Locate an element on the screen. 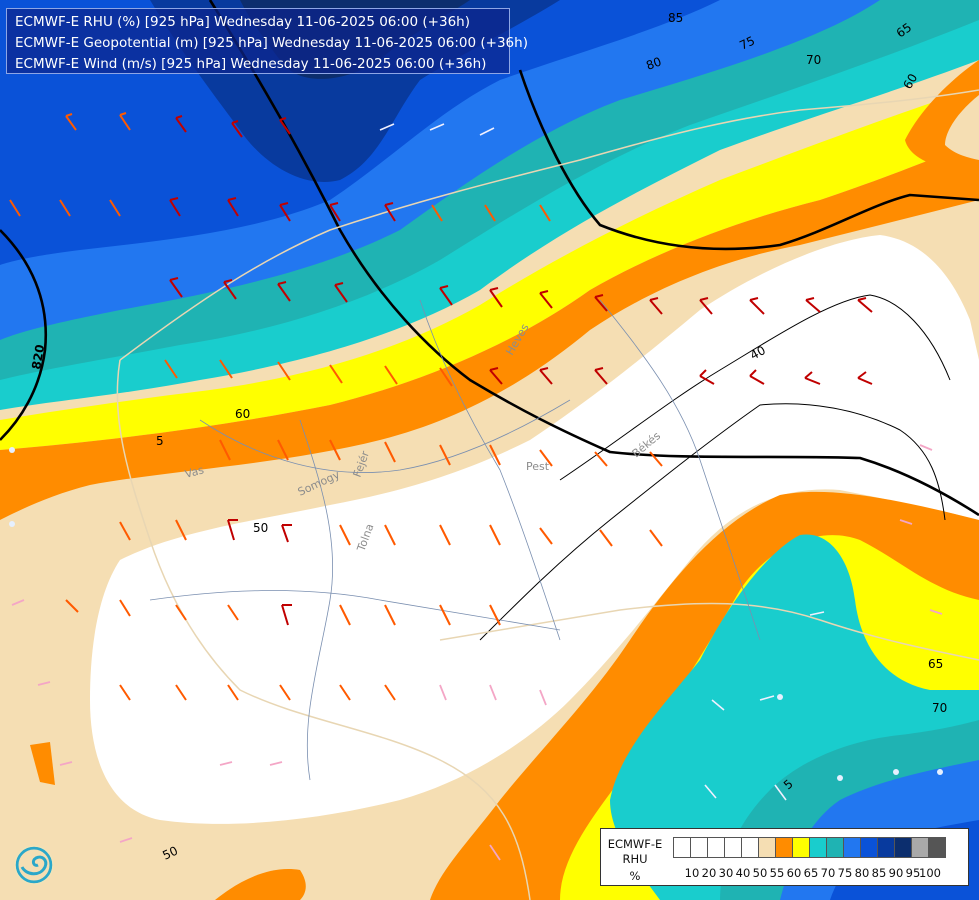  legend-tick-label: 50 is located at coordinates (760, 873).